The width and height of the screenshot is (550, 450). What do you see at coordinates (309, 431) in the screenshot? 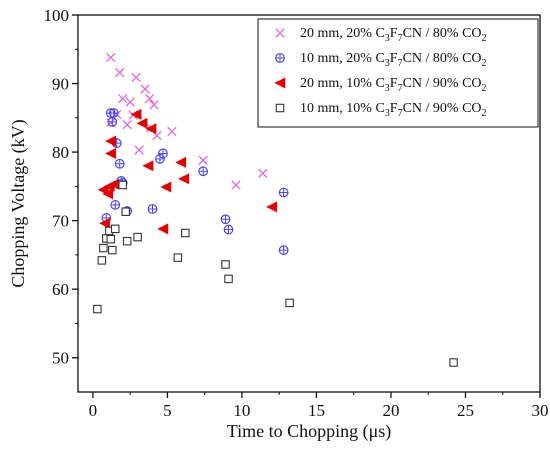
I see `x-axis-title: Time to Chopping (μs)` at bounding box center [309, 431].